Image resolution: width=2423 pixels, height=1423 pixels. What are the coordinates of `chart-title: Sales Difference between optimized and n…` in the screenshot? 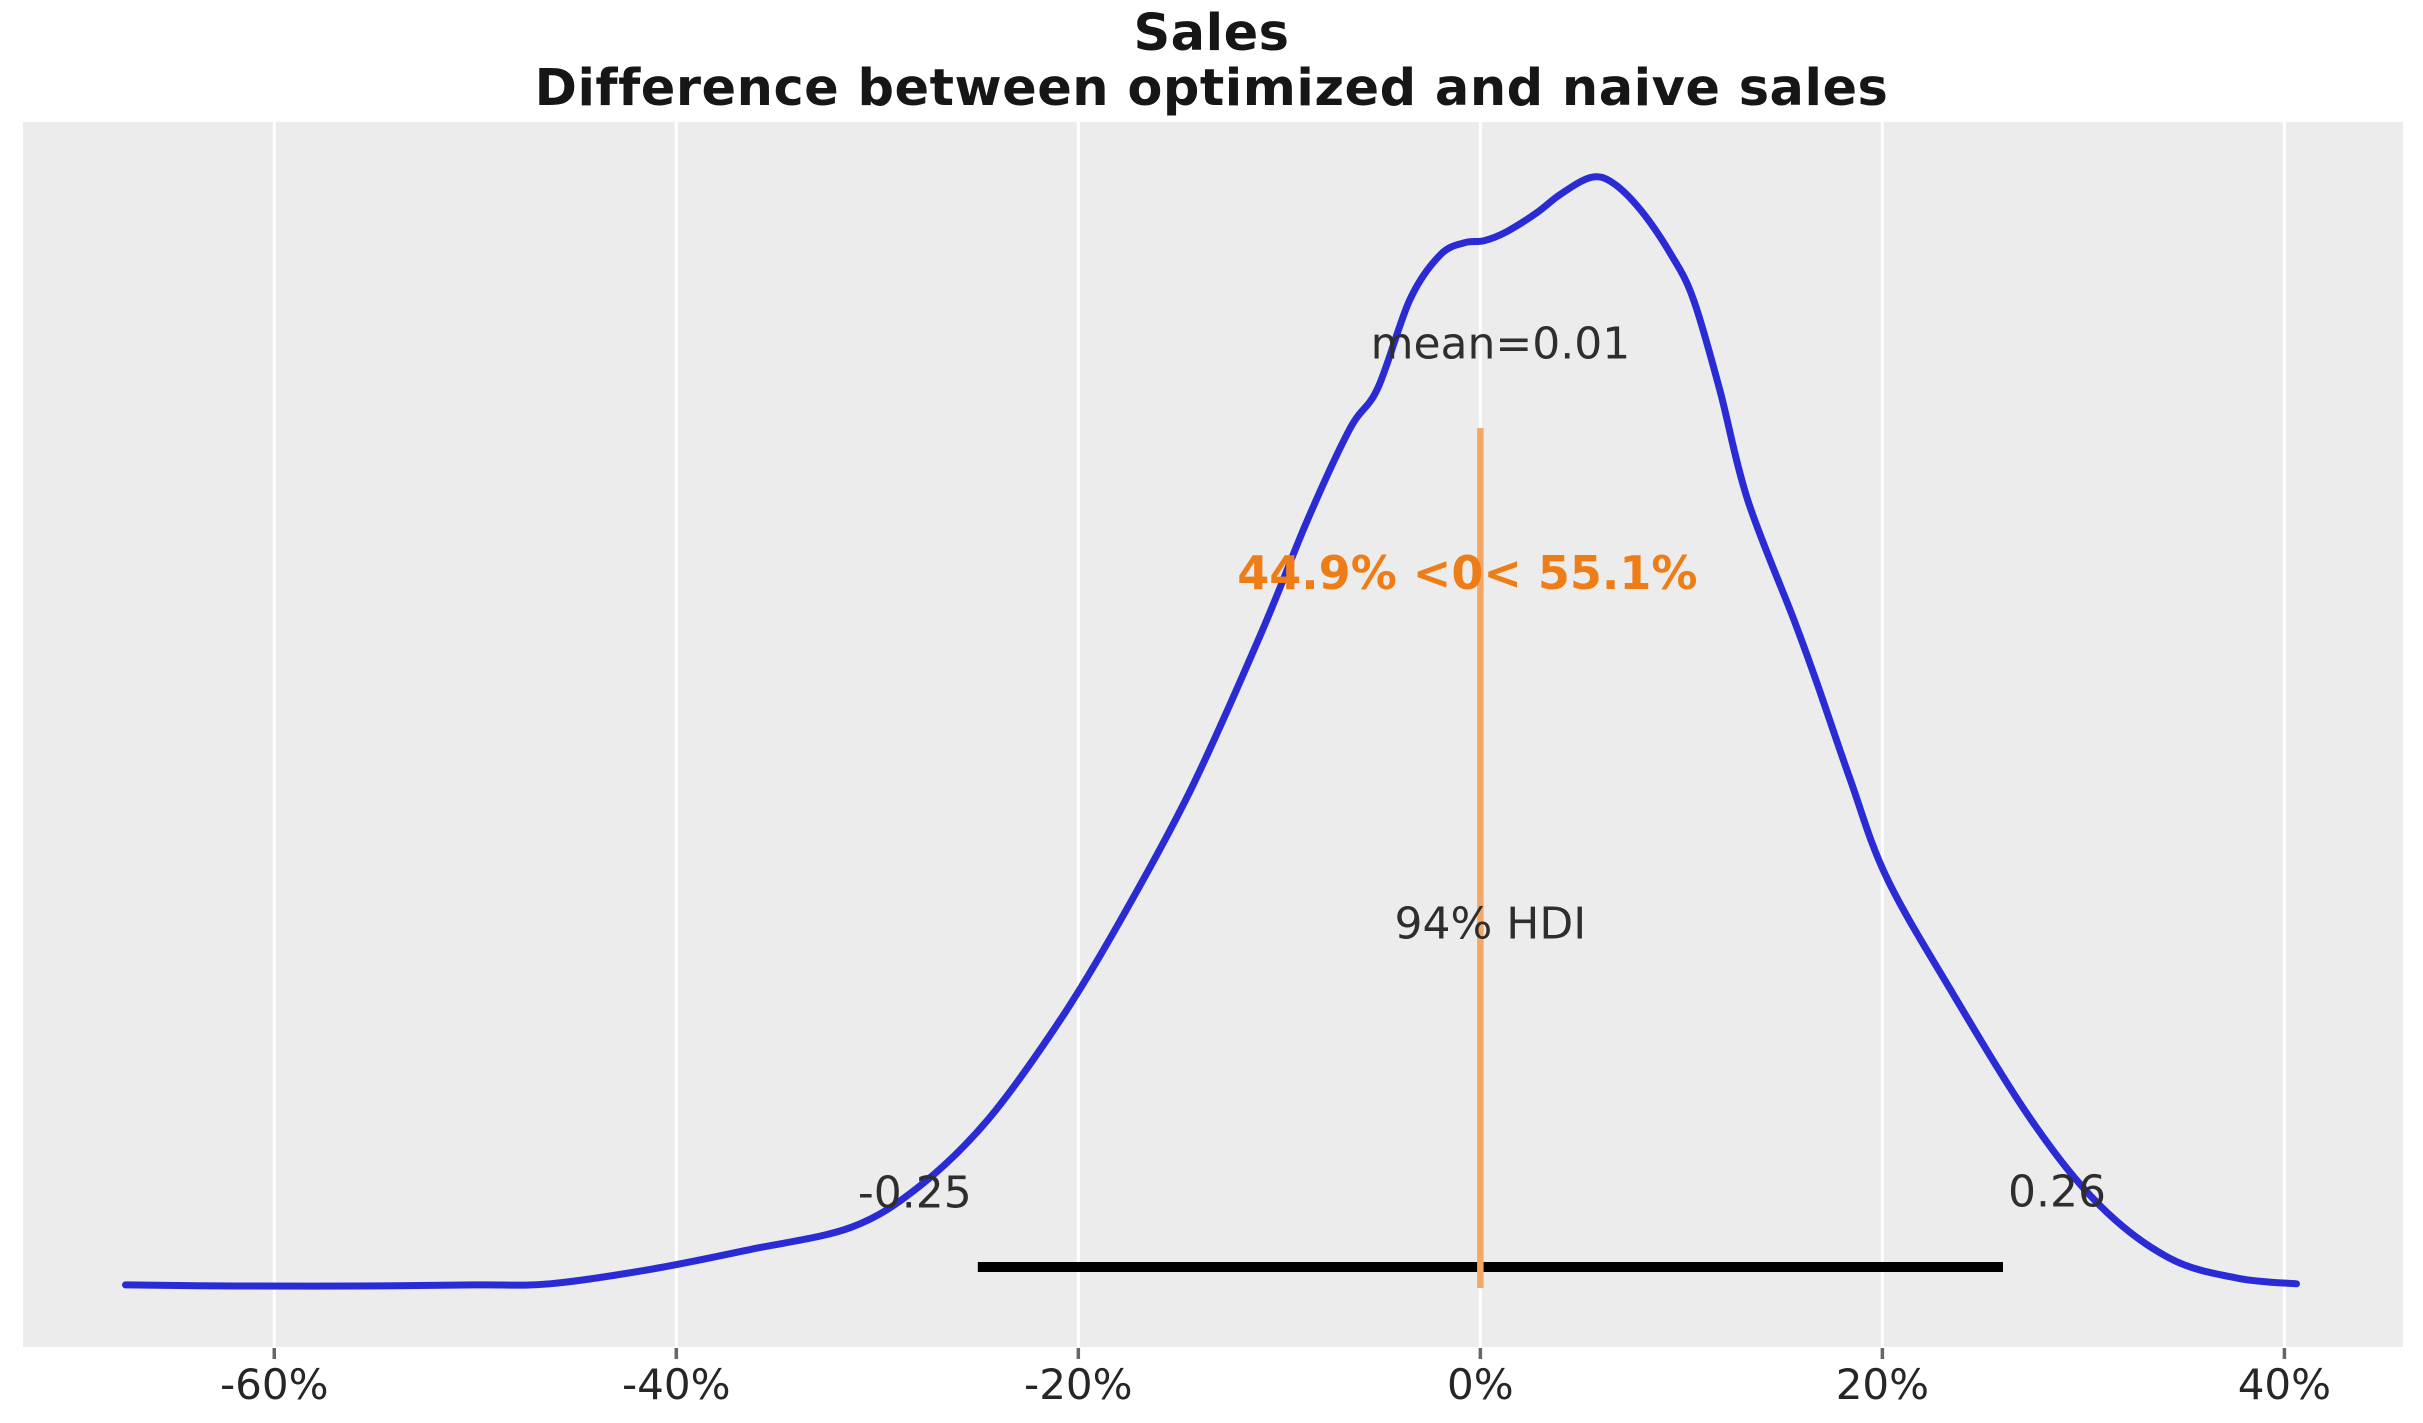 It's located at (1211, 61).